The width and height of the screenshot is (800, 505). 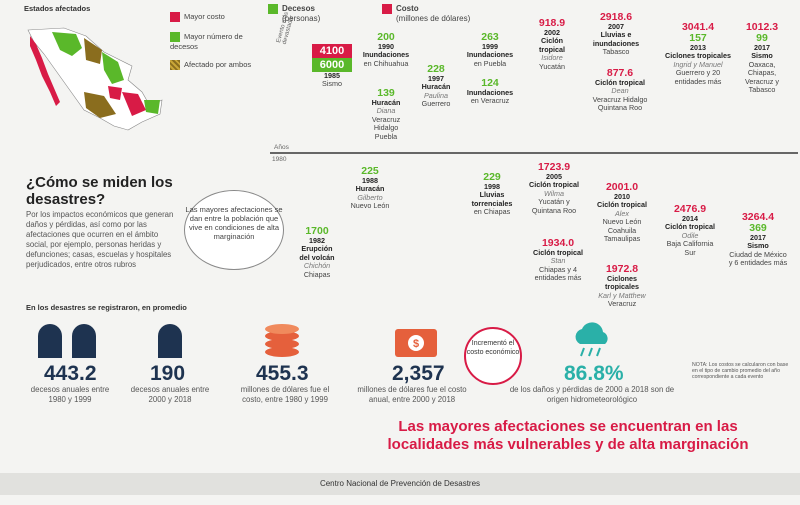 I want to click on event-veracruz-floods: 124 Inundaciones en Veracruz, so click(x=490, y=91).